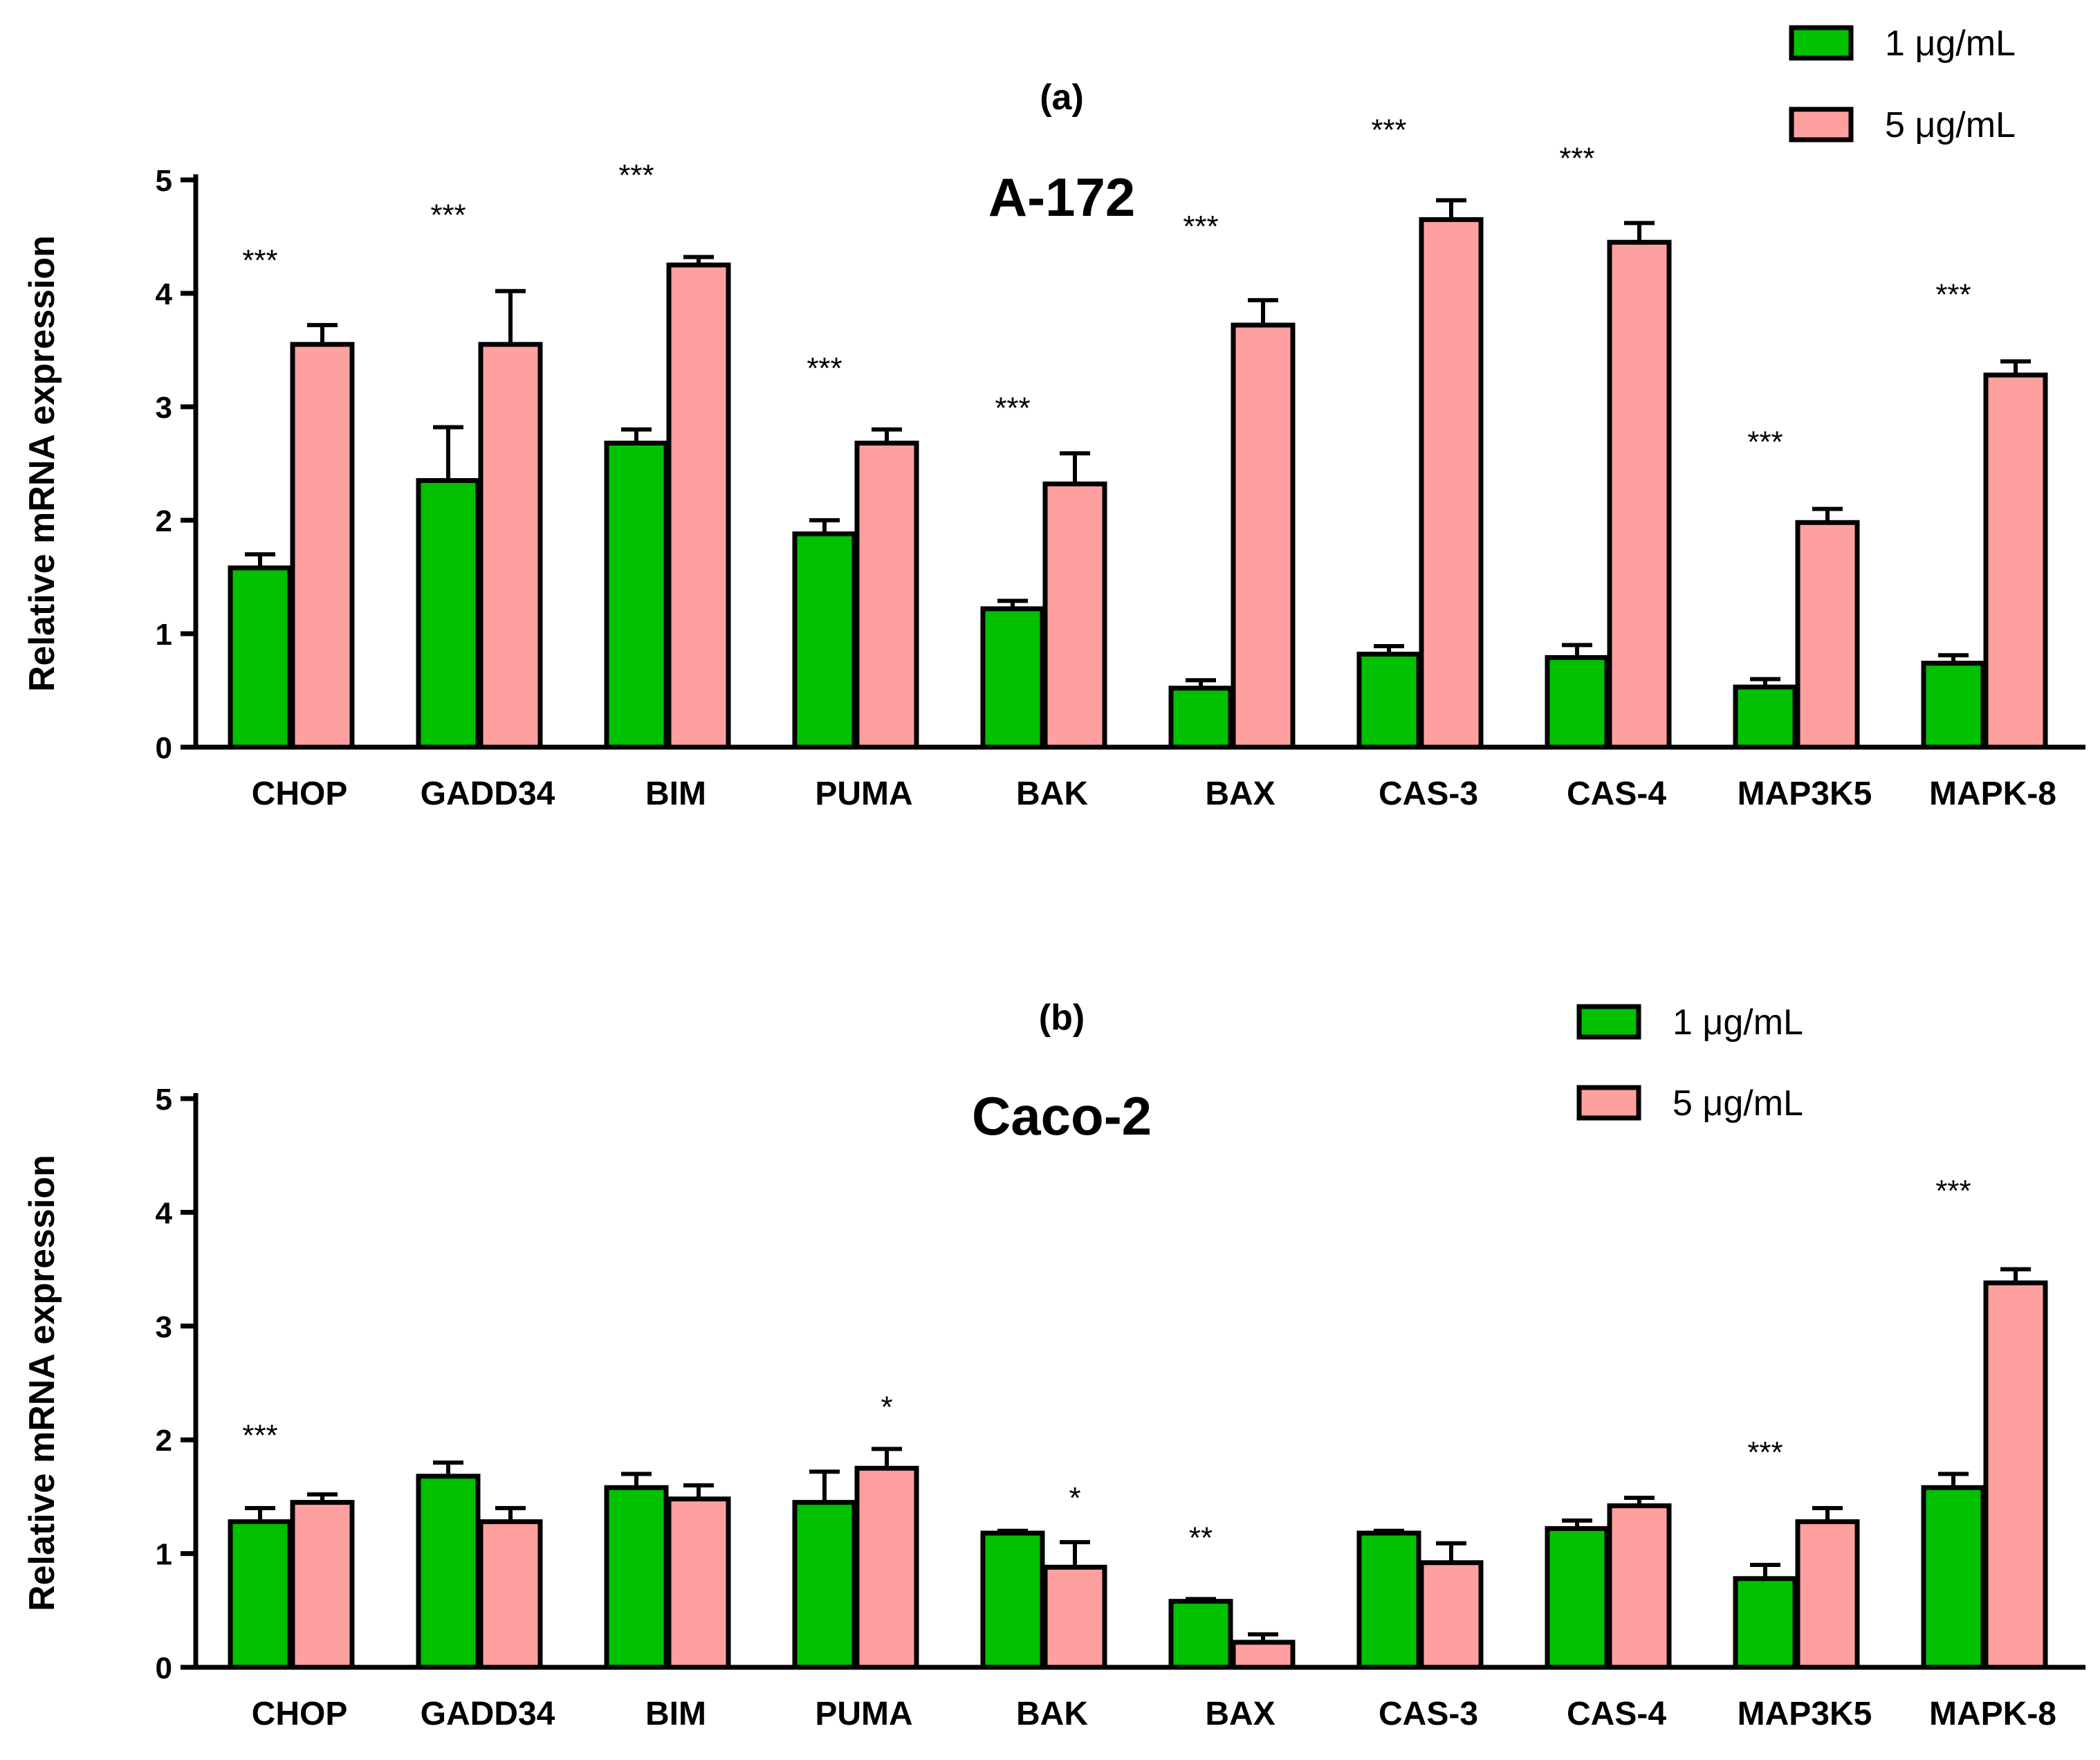 This screenshot has width=2100, height=1760. What do you see at coordinates (1062, 1115) in the screenshot?
I see `chart-title: Caco-2` at bounding box center [1062, 1115].